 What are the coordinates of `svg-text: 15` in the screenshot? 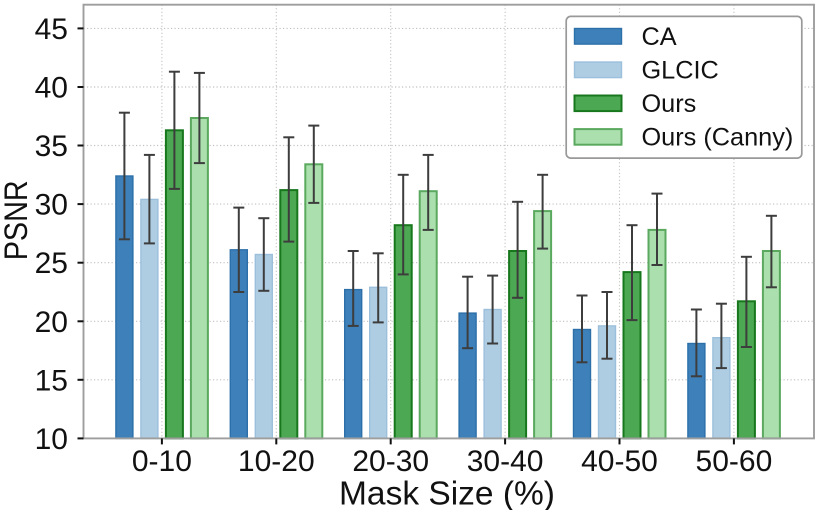 It's located at (51, 380).